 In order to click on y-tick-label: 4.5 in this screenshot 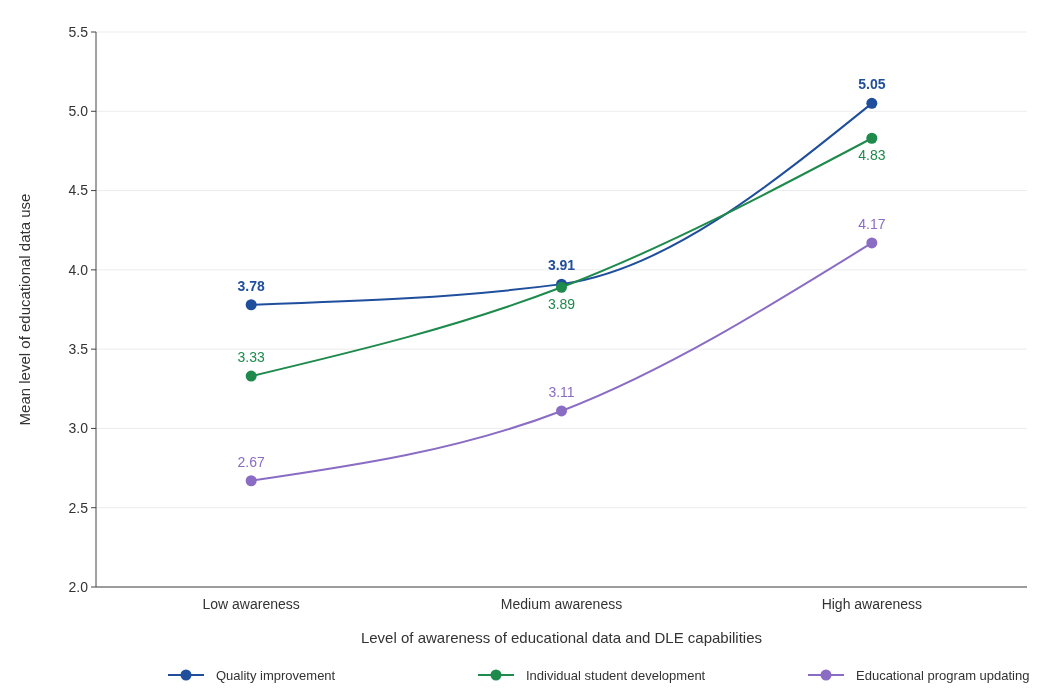, I will do `click(78, 190)`.